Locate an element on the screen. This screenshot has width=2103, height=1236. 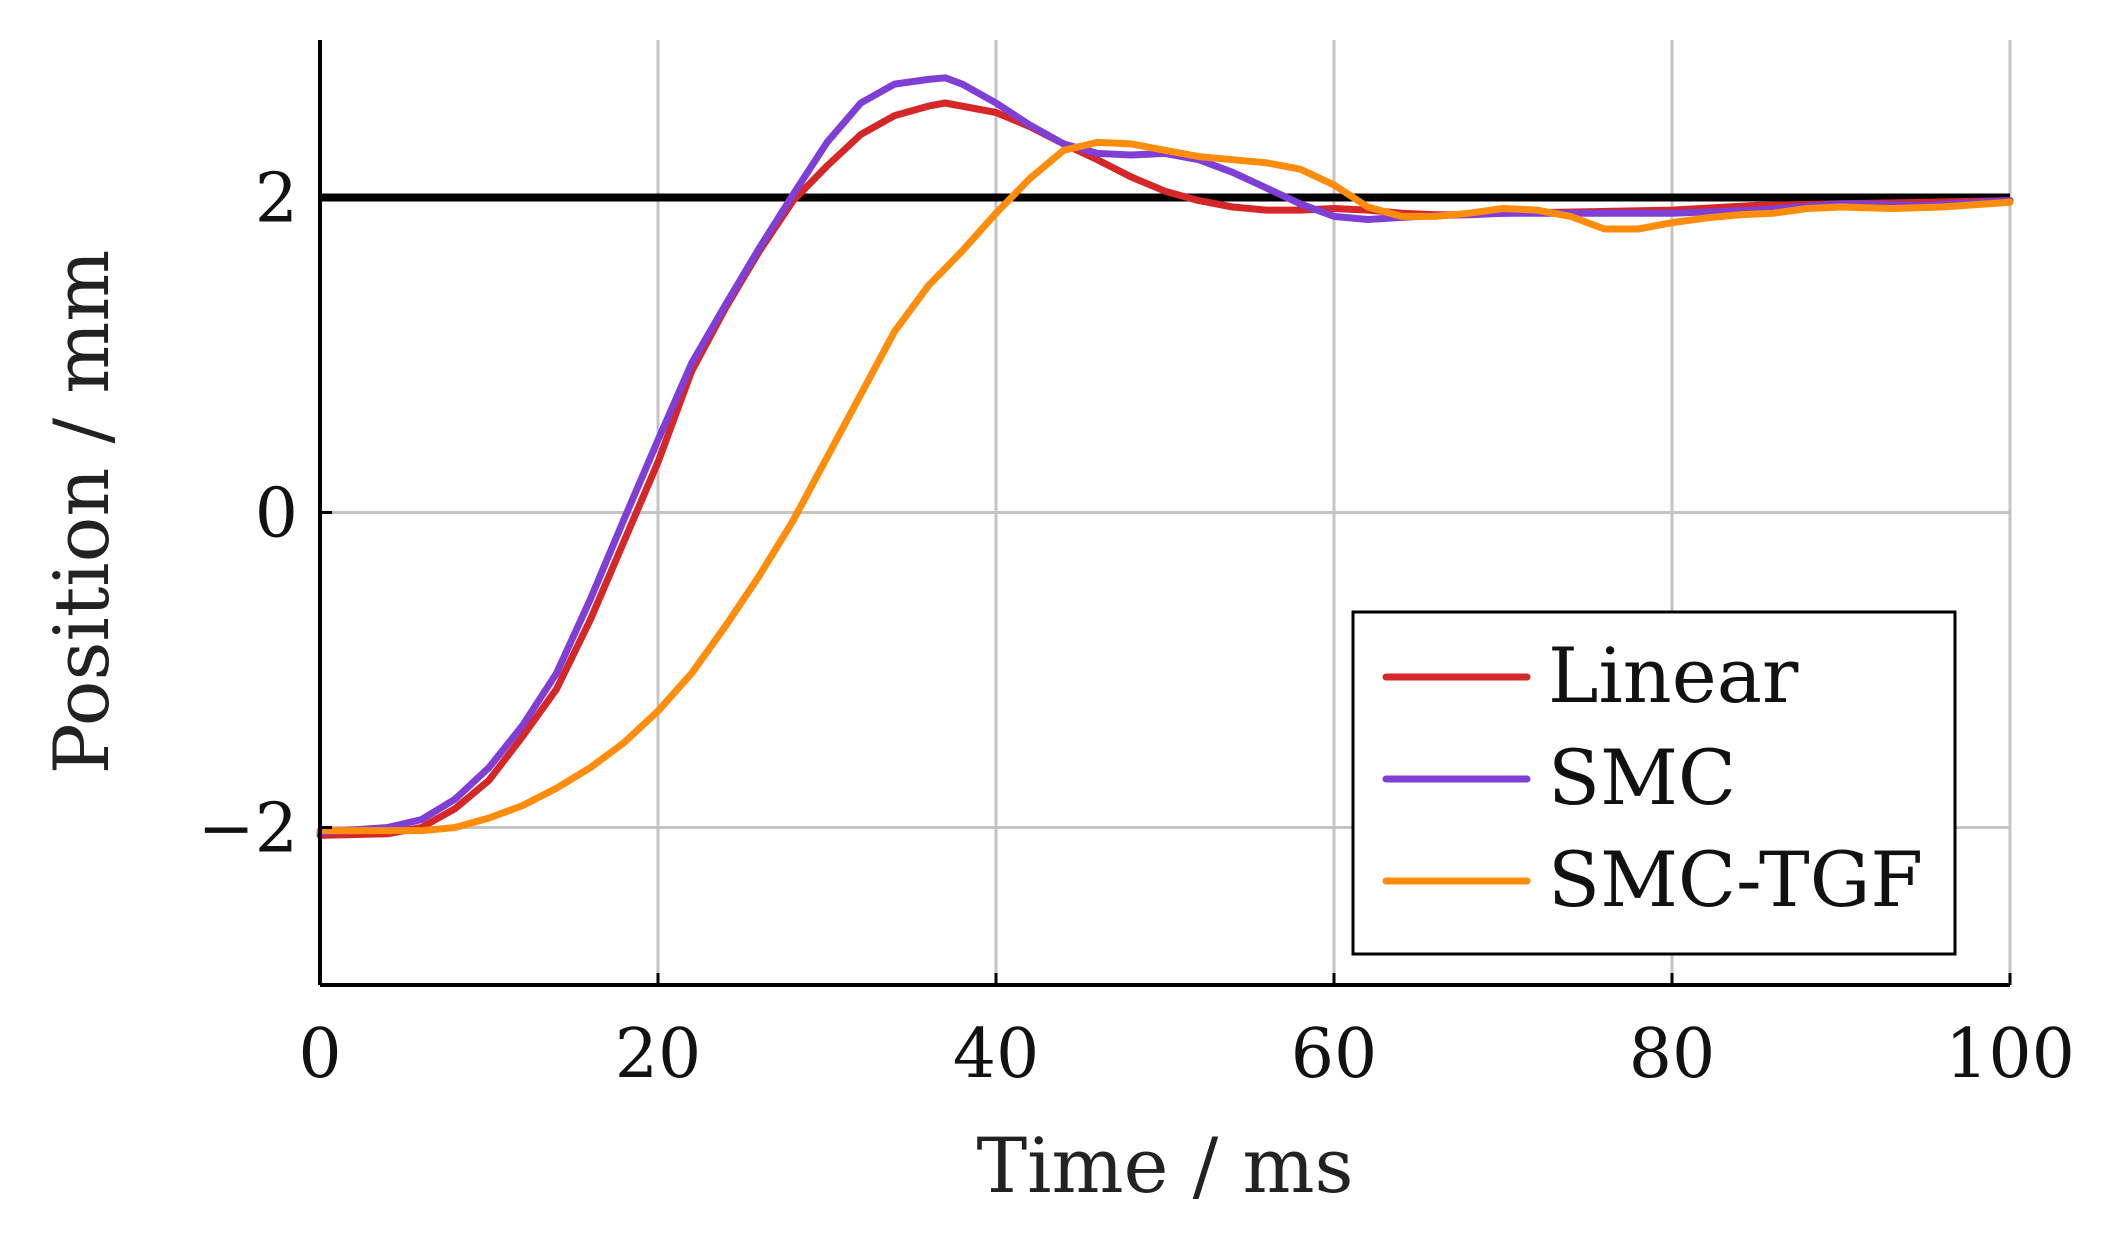
x-tick-label: 80 is located at coordinates (1672, 1054).